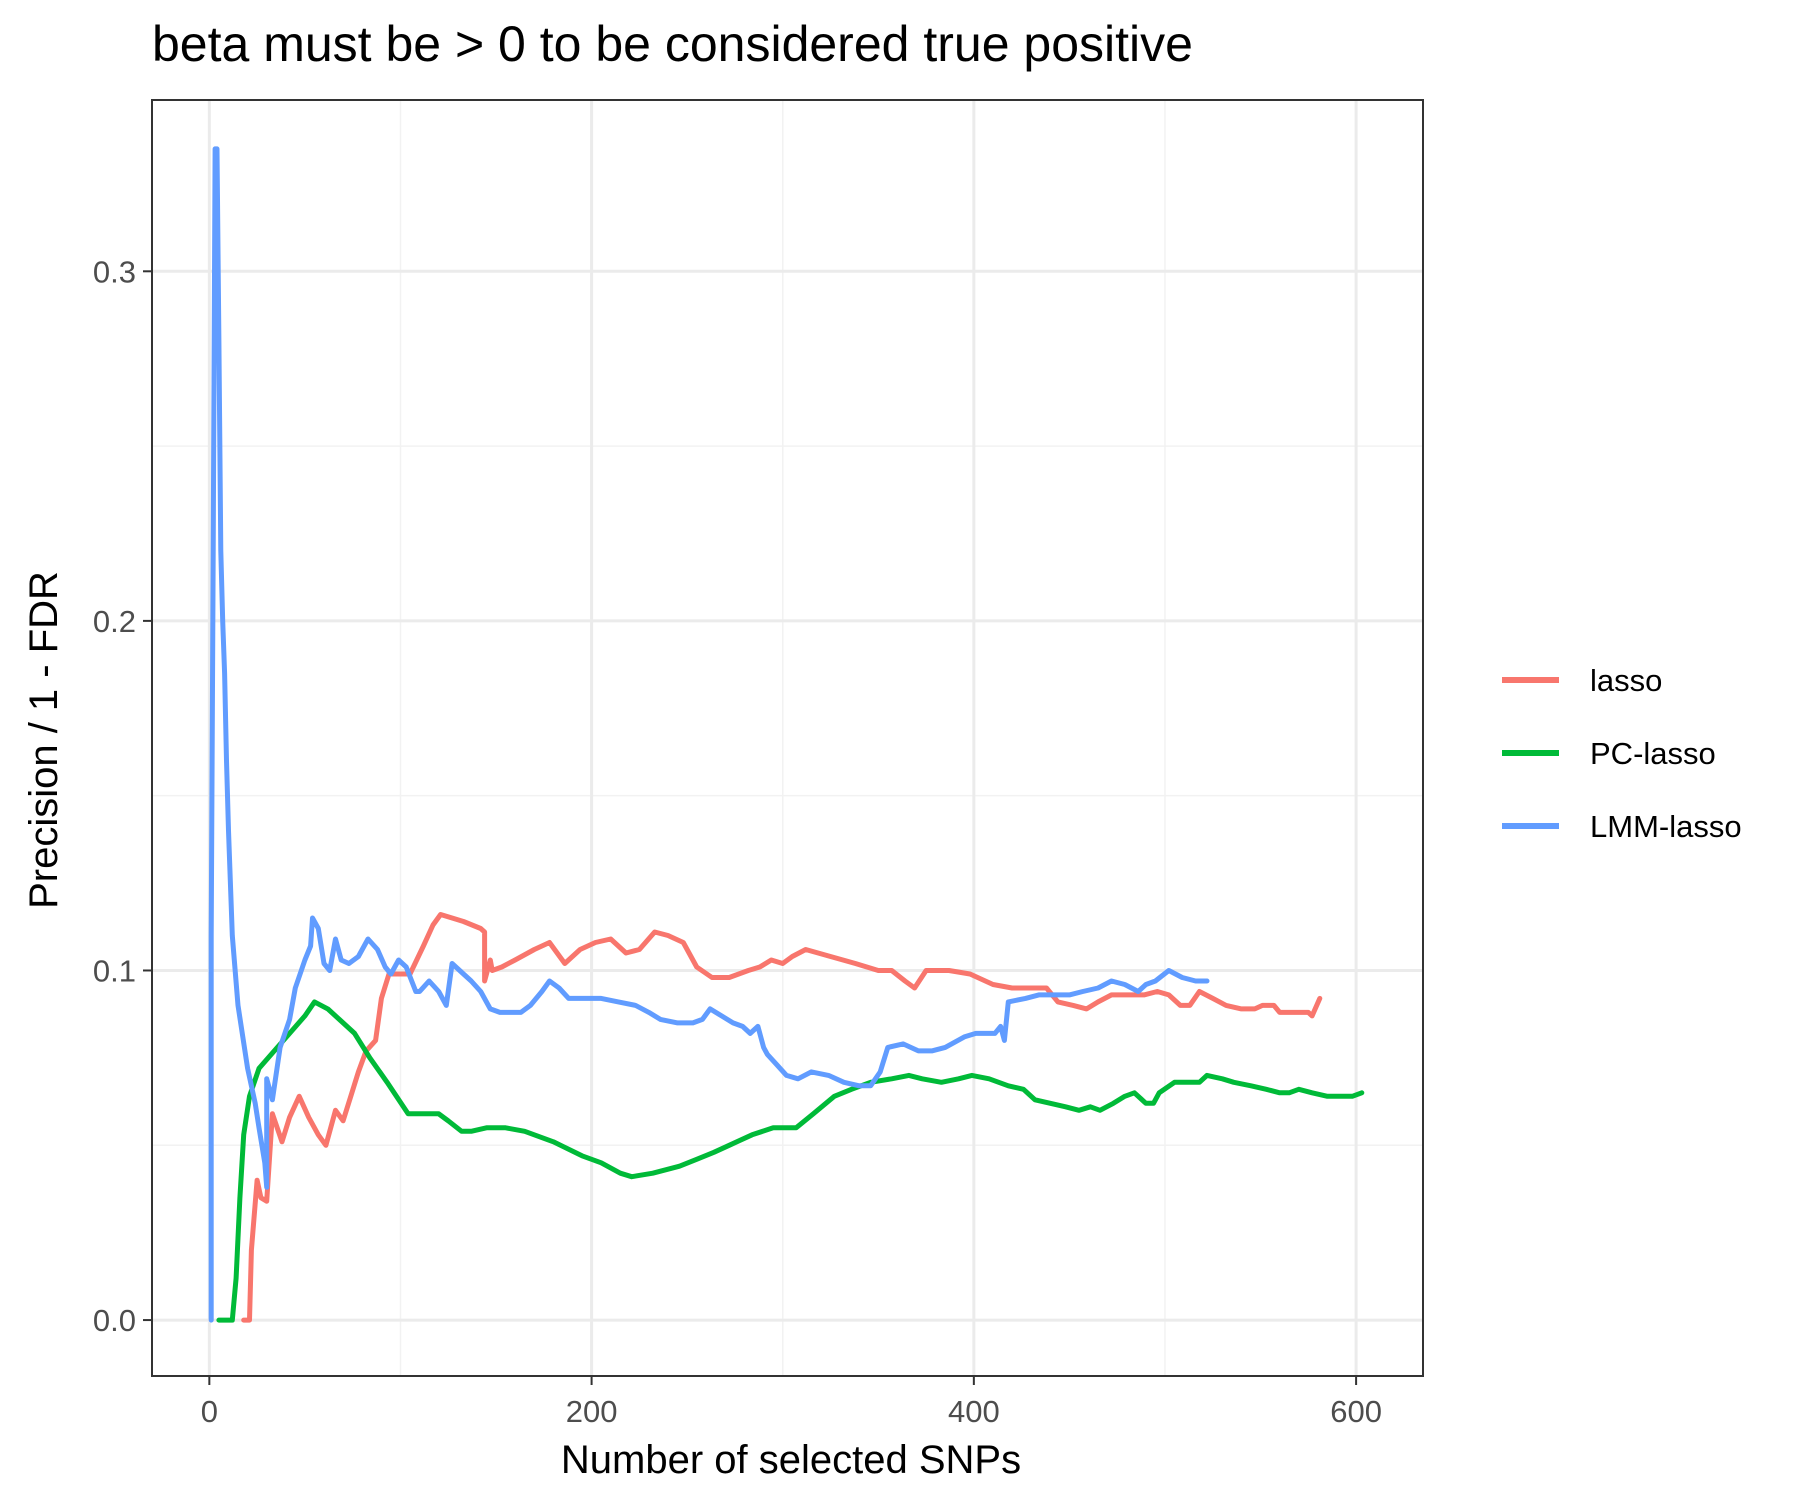  What do you see at coordinates (114, 271) in the screenshot?
I see `y-tick-label: 0.3` at bounding box center [114, 271].